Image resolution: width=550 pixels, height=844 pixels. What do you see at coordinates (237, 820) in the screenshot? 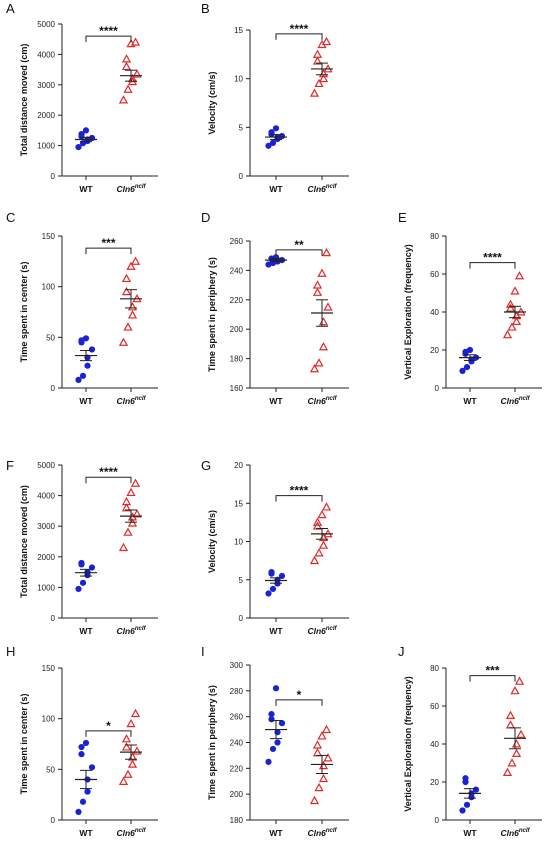
I see `y-tick-label: 180` at bounding box center [237, 820].